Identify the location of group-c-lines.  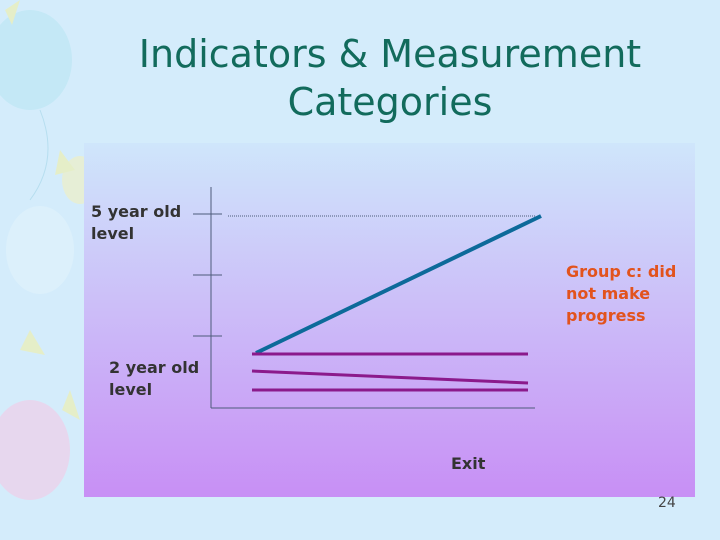
(390, 372).